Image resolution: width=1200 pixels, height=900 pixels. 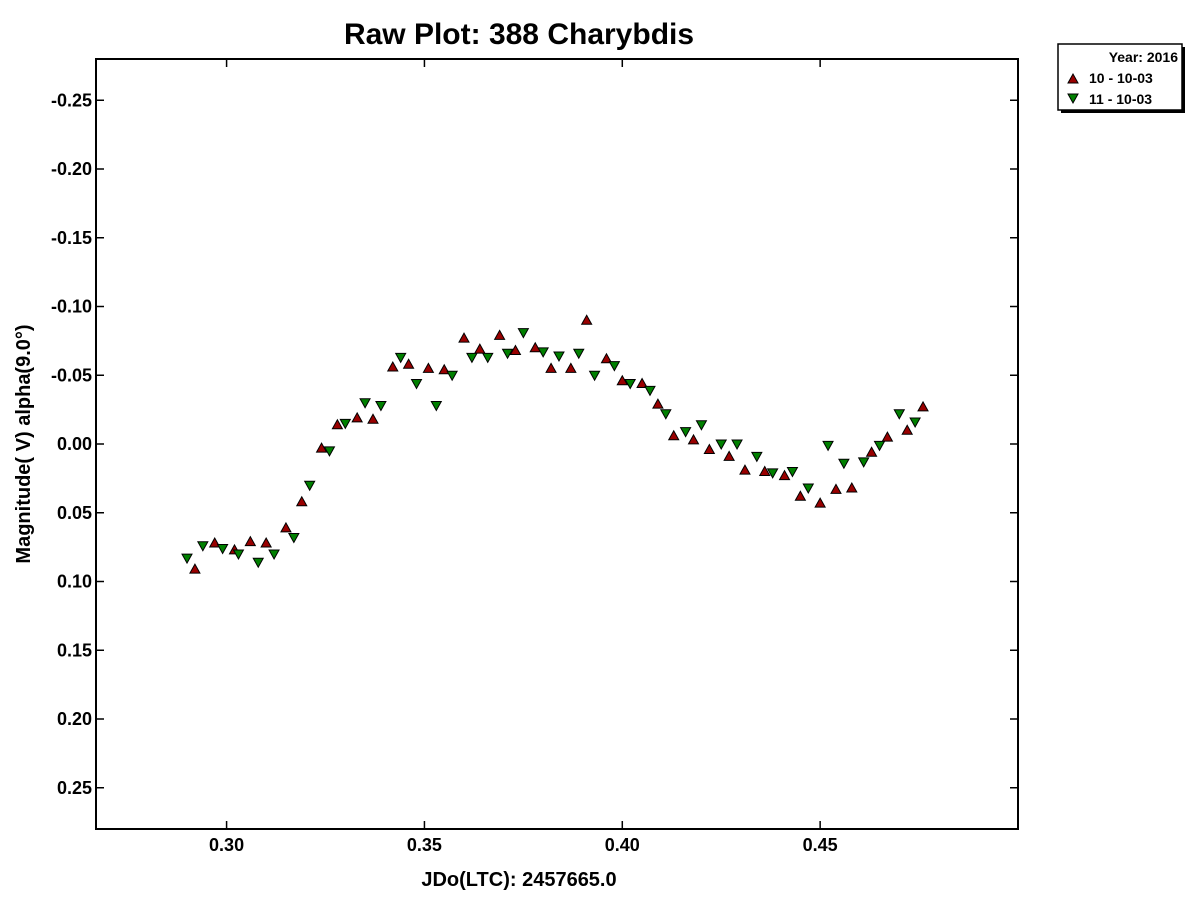 I want to click on x-tick-label: 0.40, so click(x=622, y=845).